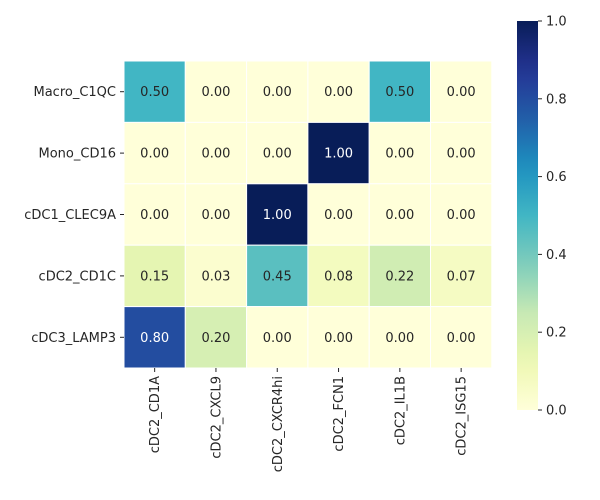  What do you see at coordinates (556, 411) in the screenshot?
I see `colorbar-tick-label: 0.0` at bounding box center [556, 411].